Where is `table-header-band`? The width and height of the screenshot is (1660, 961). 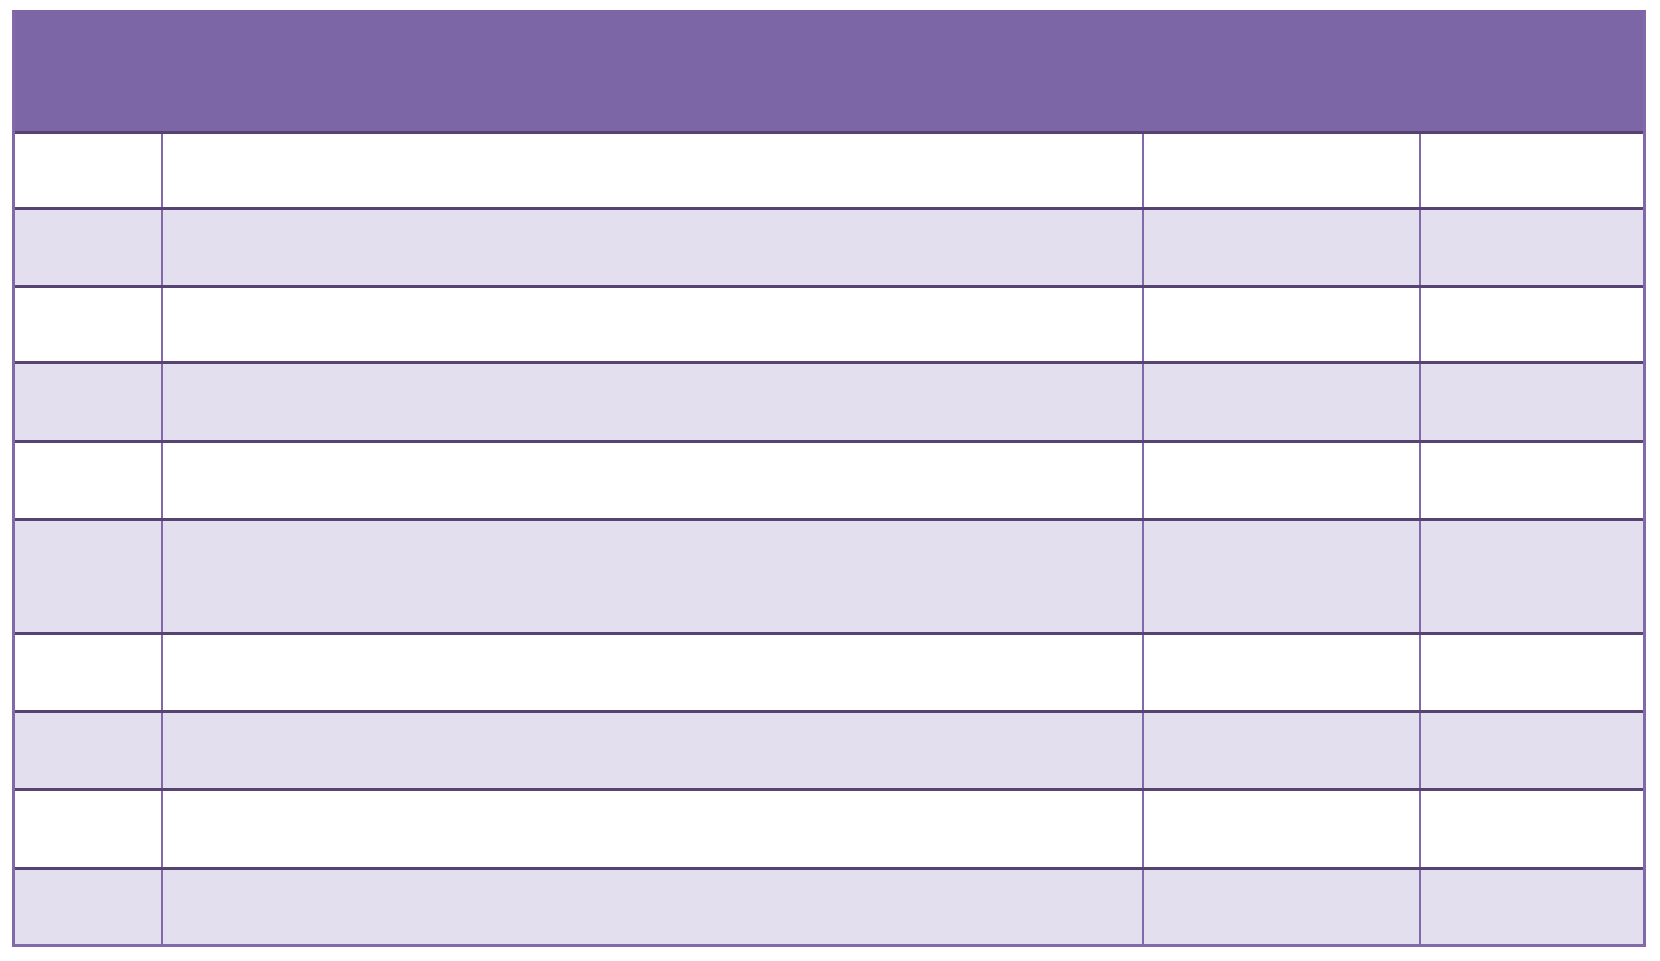 table-header-band is located at coordinates (829, 73).